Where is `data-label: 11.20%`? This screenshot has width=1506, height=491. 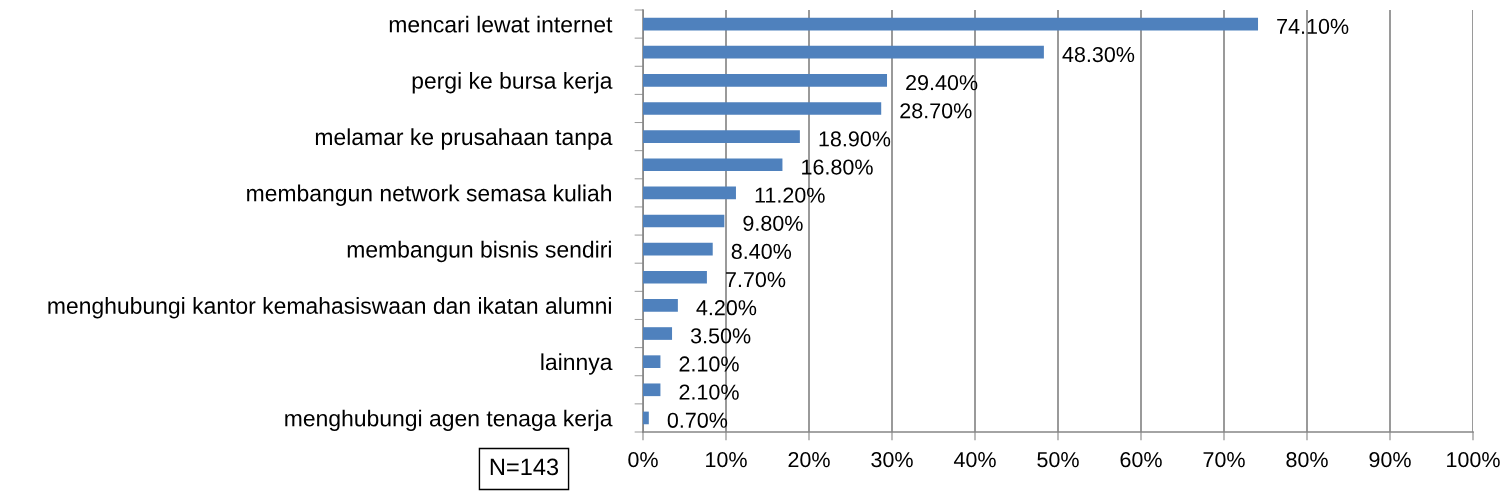
data-label: 11.20% is located at coordinates (790, 195).